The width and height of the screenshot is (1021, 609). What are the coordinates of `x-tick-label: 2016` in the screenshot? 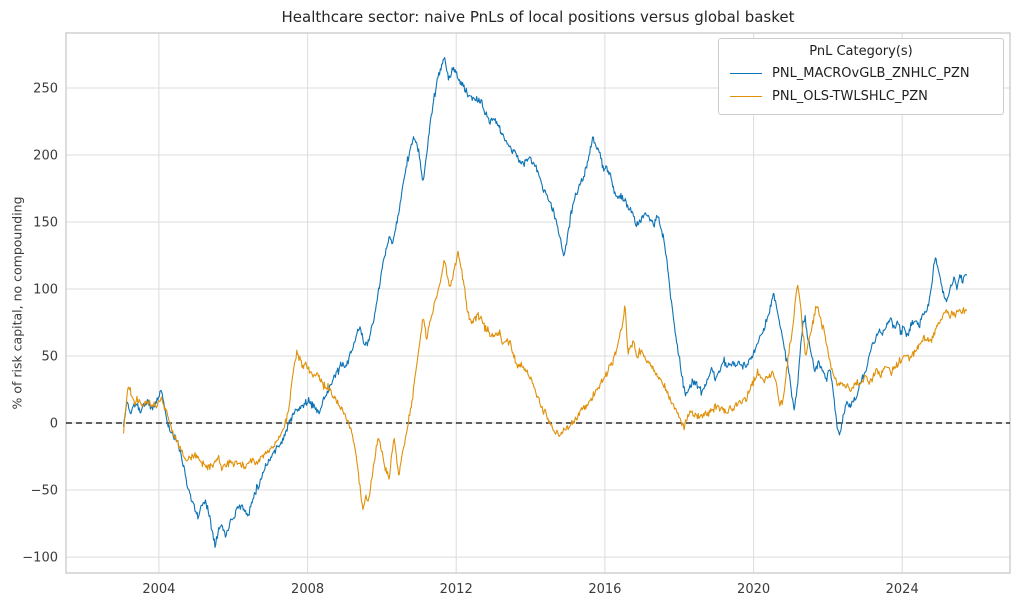 It's located at (604, 589).